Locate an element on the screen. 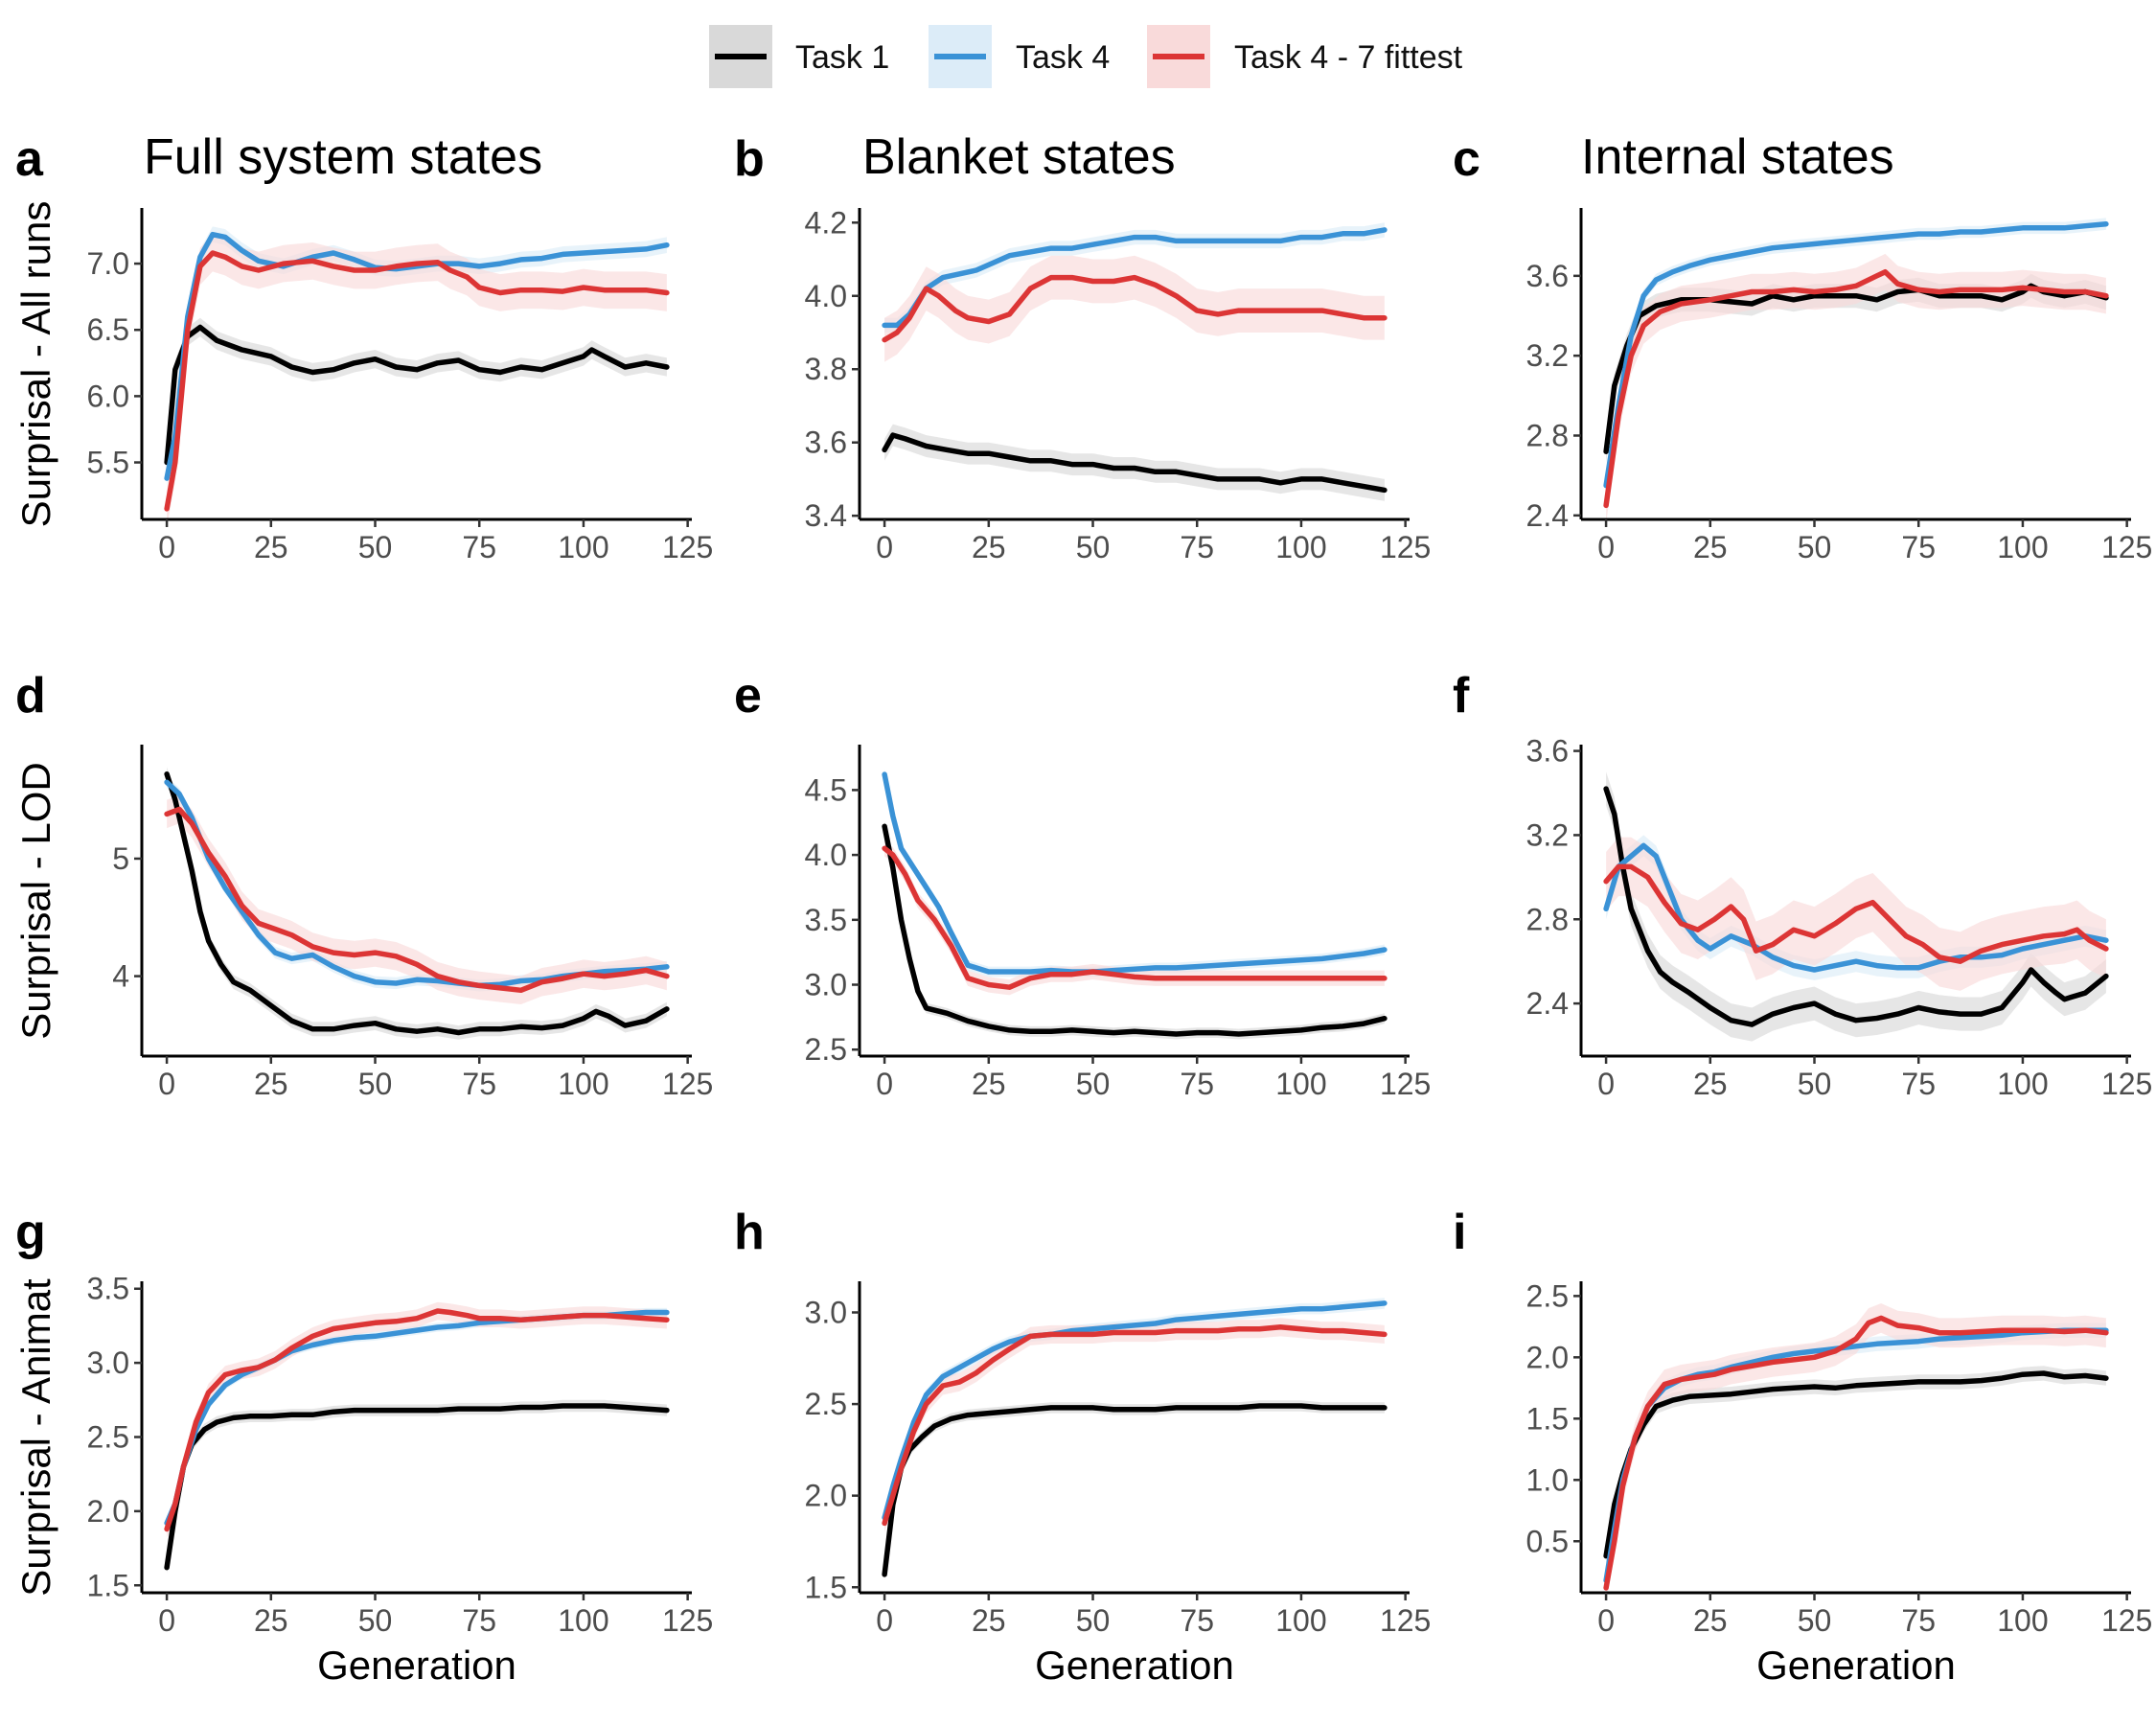  legend-item-task-1: Task 1 is located at coordinates (799, 56).